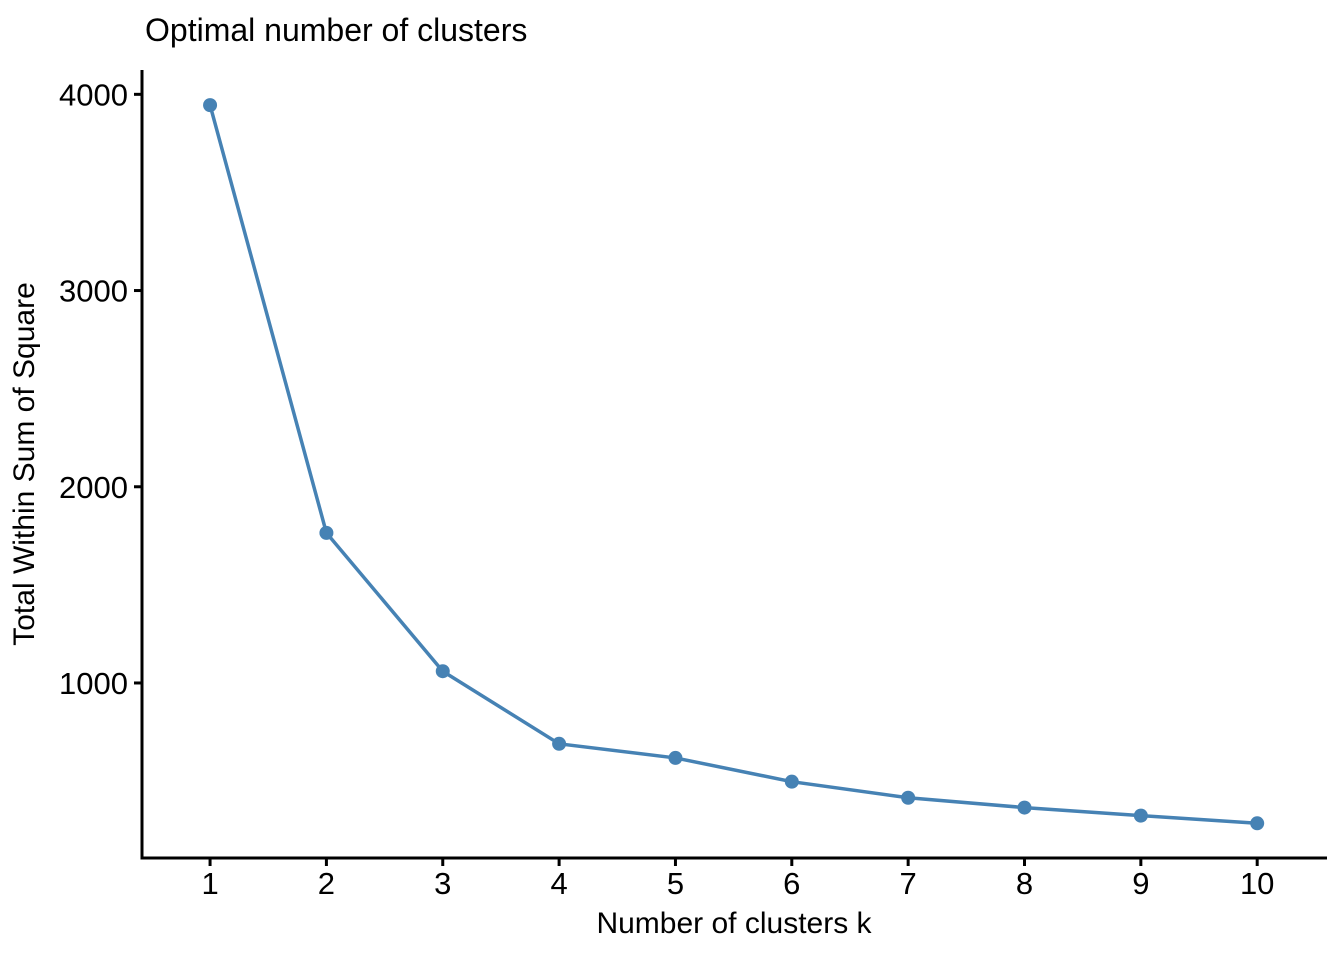 The height and width of the screenshot is (960, 1344). What do you see at coordinates (558, 883) in the screenshot?
I see `x-tick-label: 4` at bounding box center [558, 883].